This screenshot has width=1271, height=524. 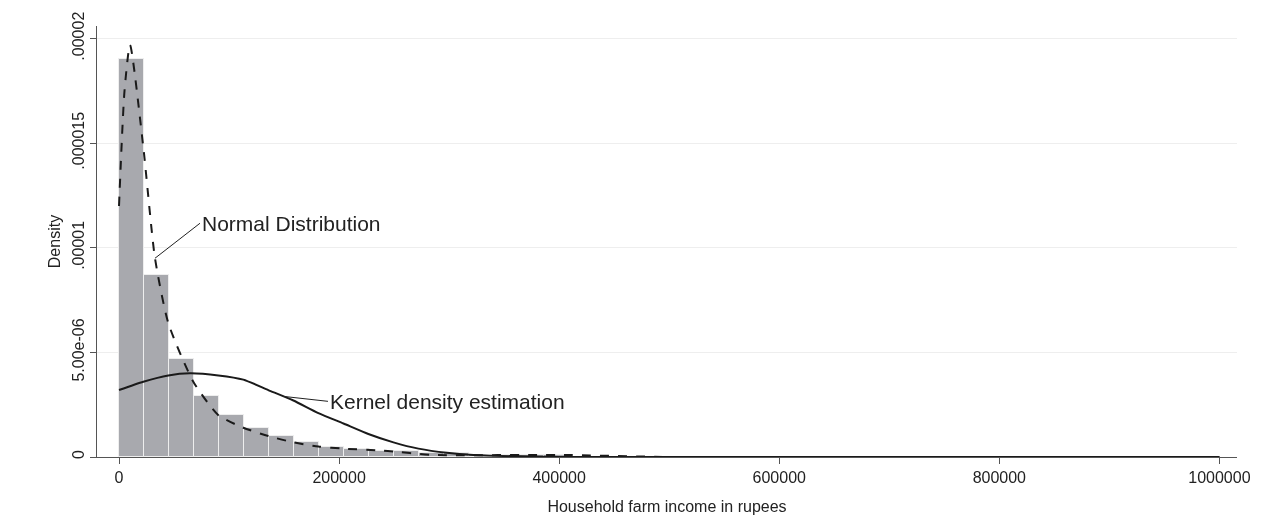 What do you see at coordinates (999, 478) in the screenshot?
I see `x-tick-label: 800000` at bounding box center [999, 478].